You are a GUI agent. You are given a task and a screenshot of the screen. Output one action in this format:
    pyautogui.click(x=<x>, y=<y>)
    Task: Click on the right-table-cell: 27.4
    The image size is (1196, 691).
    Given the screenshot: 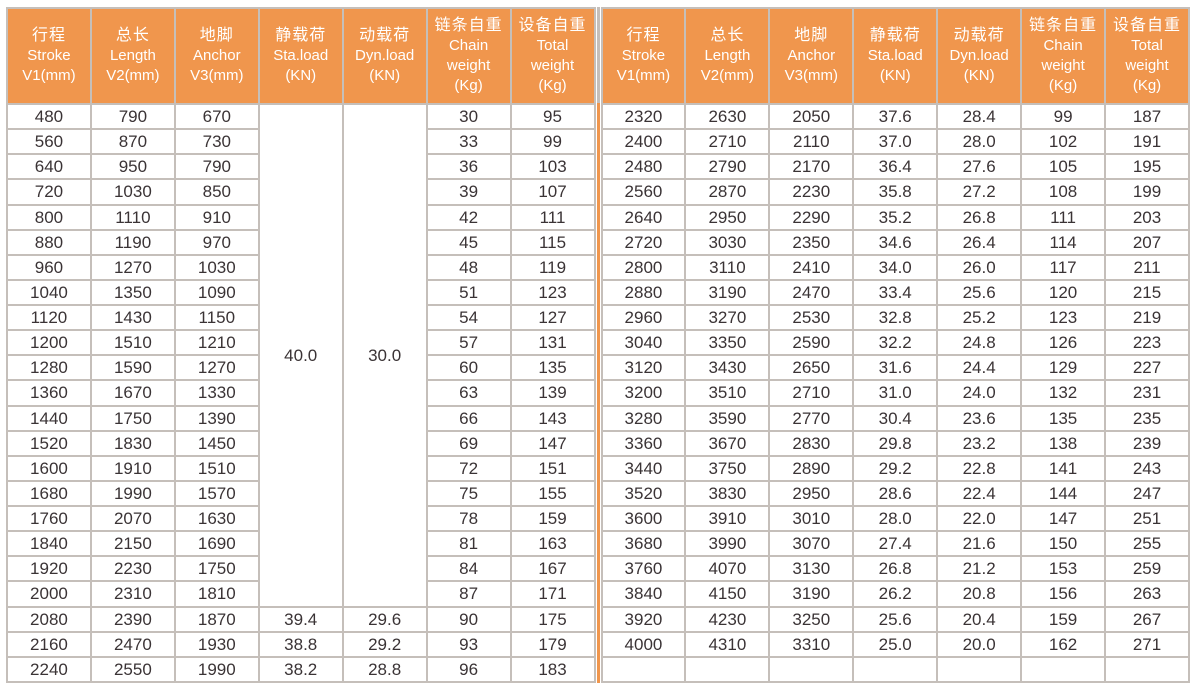 What is the action you would take?
    pyautogui.click(x=895, y=544)
    